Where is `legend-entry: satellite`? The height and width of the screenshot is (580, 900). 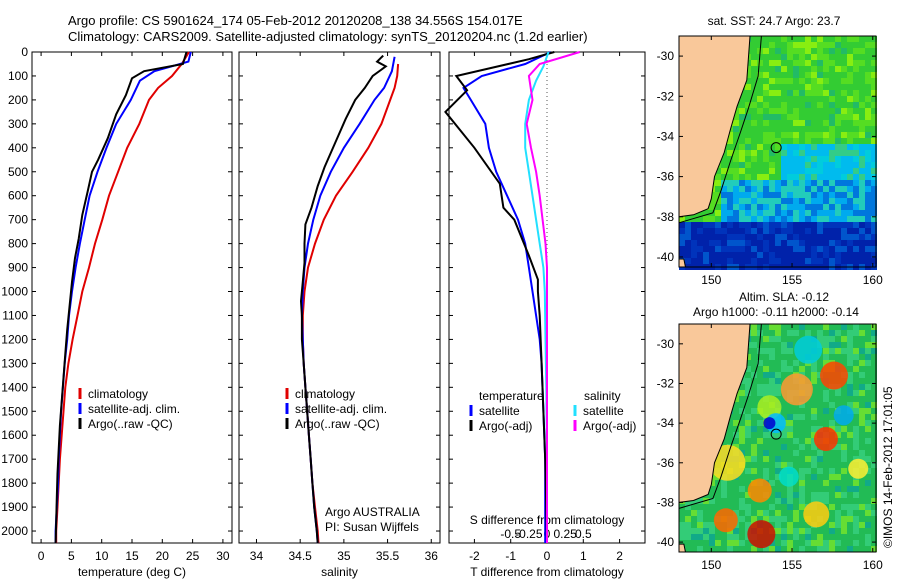 legend-entry: satellite is located at coordinates (499, 411).